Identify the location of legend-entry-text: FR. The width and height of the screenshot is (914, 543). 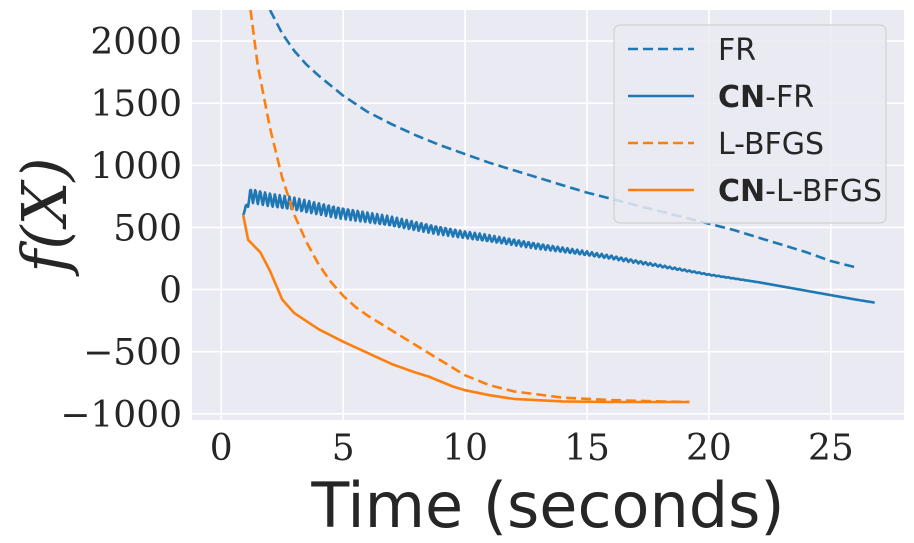
(737, 50).